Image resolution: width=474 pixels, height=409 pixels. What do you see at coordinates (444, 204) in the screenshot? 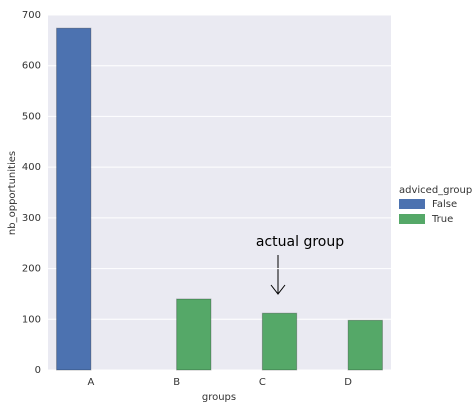
I see `legend-label: False` at bounding box center [444, 204].